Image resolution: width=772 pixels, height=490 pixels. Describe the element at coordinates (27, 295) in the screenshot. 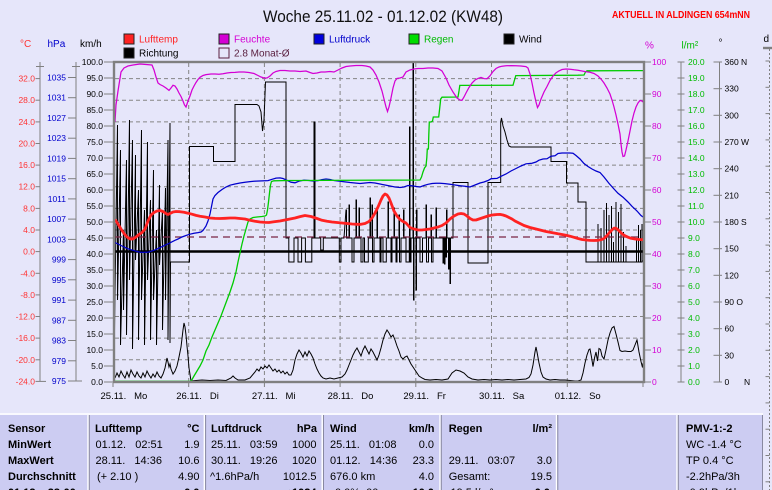

I see `svg-text: -8.0` at that location.